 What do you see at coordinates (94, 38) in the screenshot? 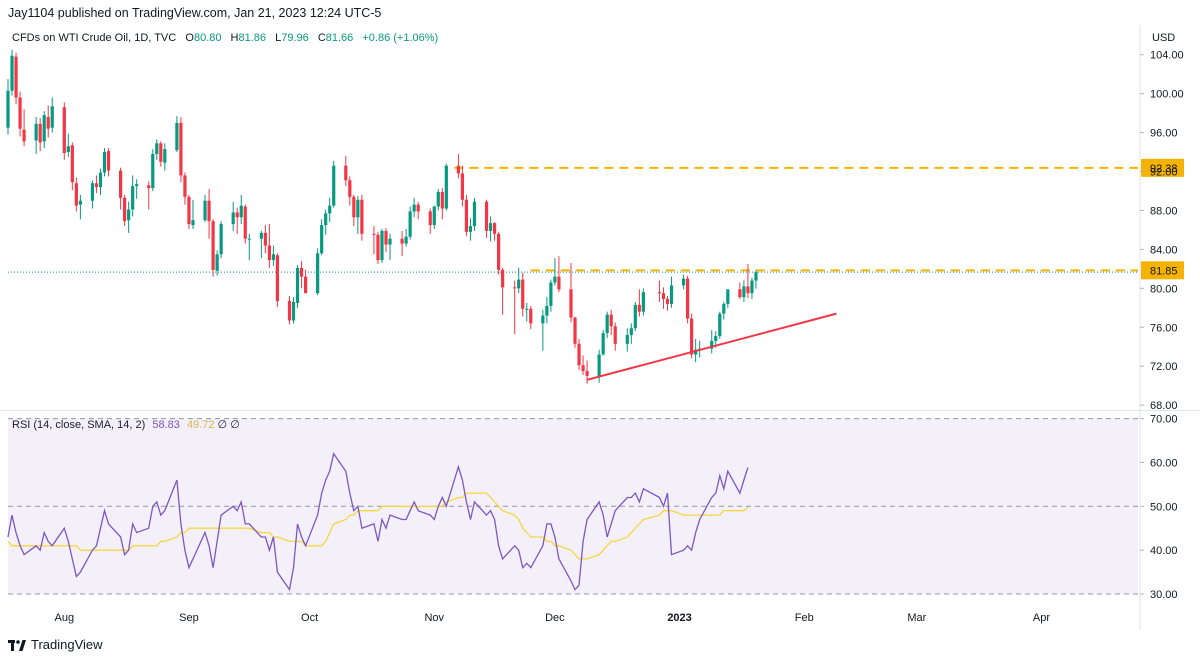
I see `symbol-label: CFDs on WTI Crude Oil, 1D, TVC` at bounding box center [94, 38].